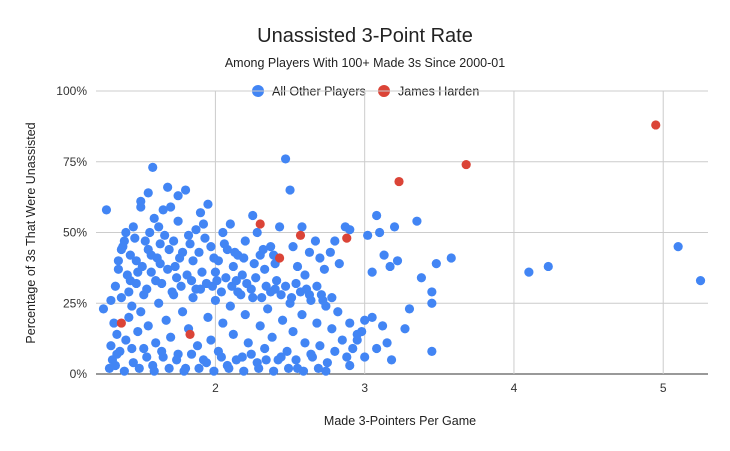 The width and height of the screenshot is (730, 451). What do you see at coordinates (75, 162) in the screenshot?
I see `y-tick-label: 75%` at bounding box center [75, 162].